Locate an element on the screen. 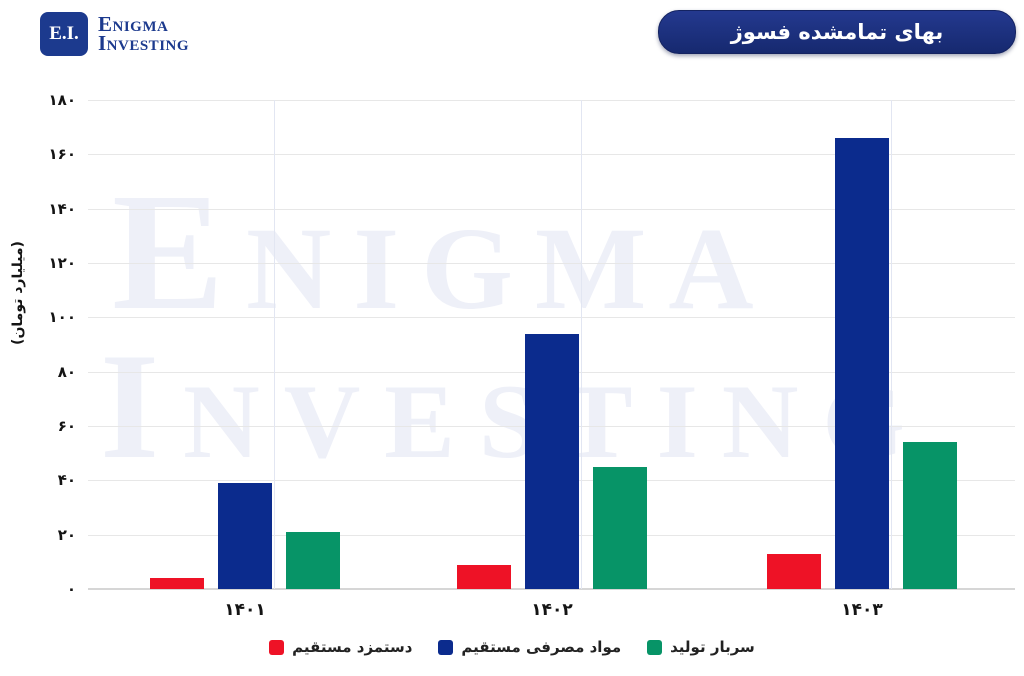 This screenshot has width=1024, height=676. y-tick-label: ۴۰ is located at coordinates (66, 480).